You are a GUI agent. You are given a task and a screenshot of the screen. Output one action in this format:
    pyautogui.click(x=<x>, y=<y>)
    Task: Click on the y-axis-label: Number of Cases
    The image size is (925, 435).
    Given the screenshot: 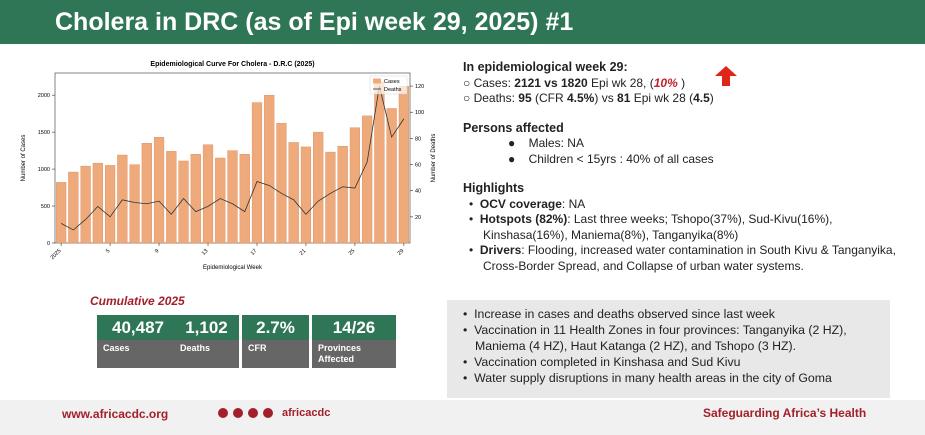 What is the action you would take?
    pyautogui.click(x=24, y=158)
    